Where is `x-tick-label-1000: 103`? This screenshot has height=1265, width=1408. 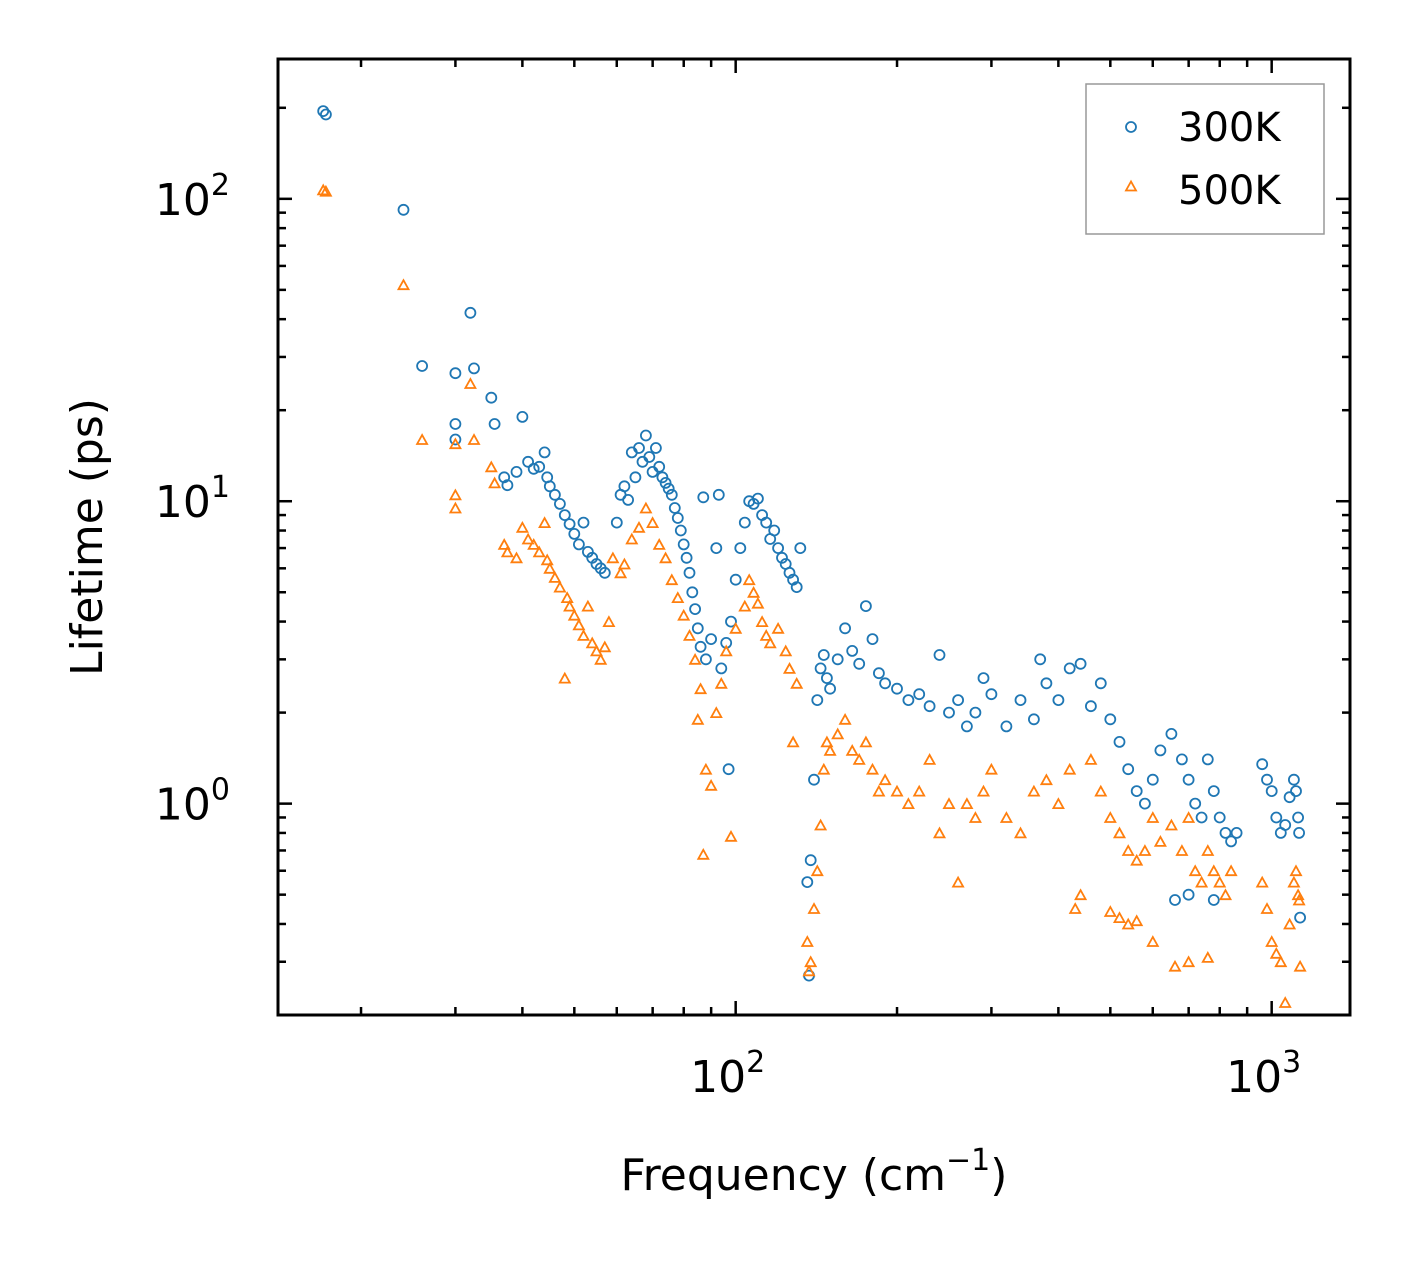 x-tick-label-1000: 103 is located at coordinates (1263, 1074).